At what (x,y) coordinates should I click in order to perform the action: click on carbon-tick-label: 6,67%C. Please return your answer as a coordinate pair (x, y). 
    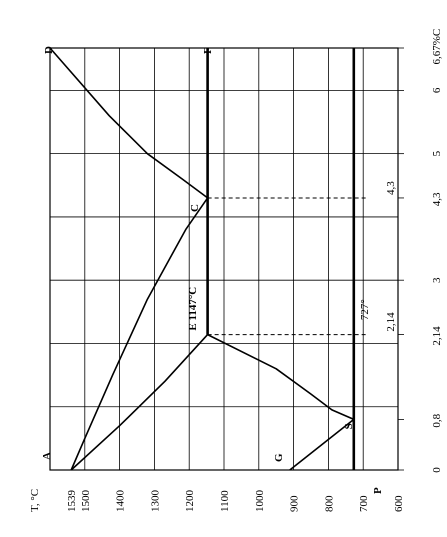
    Looking at the image, I should click on (437, 47).